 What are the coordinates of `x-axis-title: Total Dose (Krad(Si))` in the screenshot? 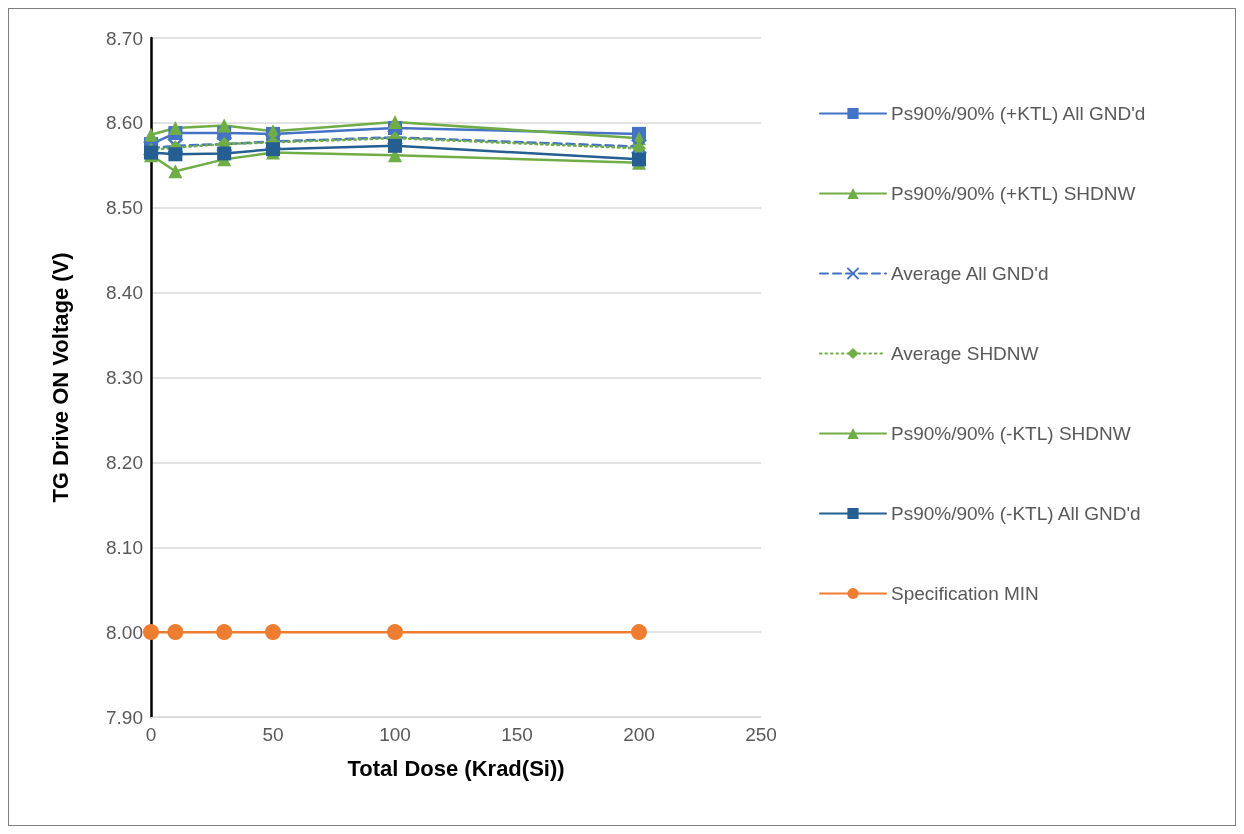 It's located at (456, 768).